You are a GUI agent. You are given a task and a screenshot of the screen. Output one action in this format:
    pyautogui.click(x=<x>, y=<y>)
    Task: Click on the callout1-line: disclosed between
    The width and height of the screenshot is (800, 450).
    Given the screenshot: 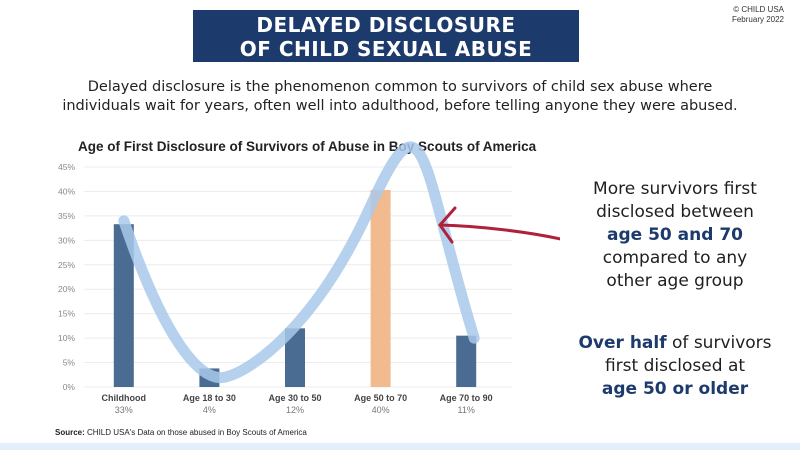 What is the action you would take?
    pyautogui.click(x=675, y=212)
    